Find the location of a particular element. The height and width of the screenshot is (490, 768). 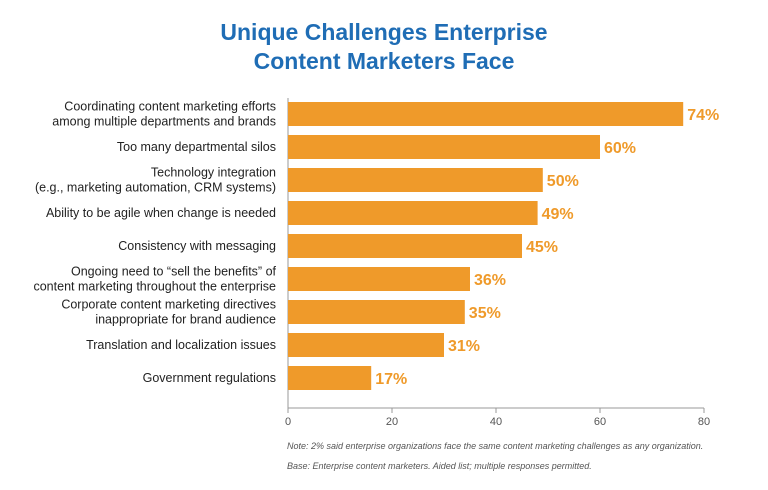

category-label-line: Government regulations is located at coordinates (209, 378).